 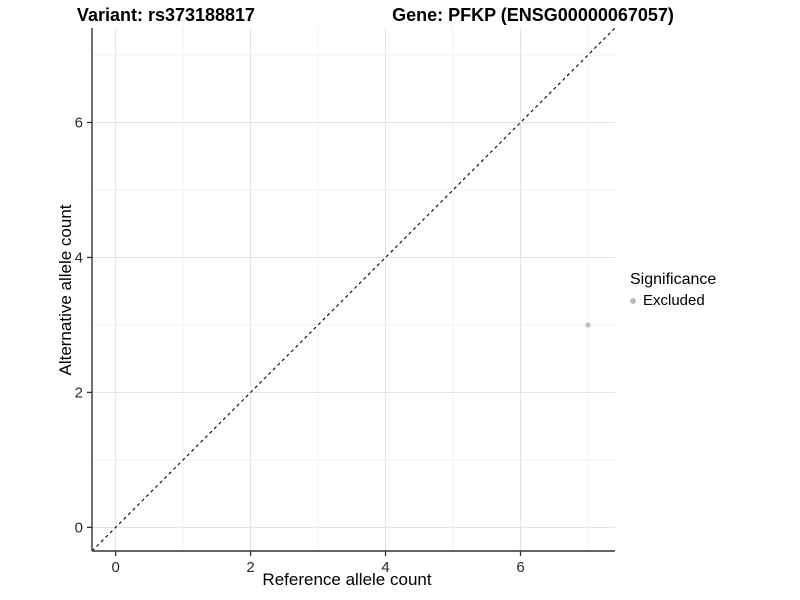 What do you see at coordinates (520, 567) in the screenshot?
I see `x-tick-label: 6` at bounding box center [520, 567].